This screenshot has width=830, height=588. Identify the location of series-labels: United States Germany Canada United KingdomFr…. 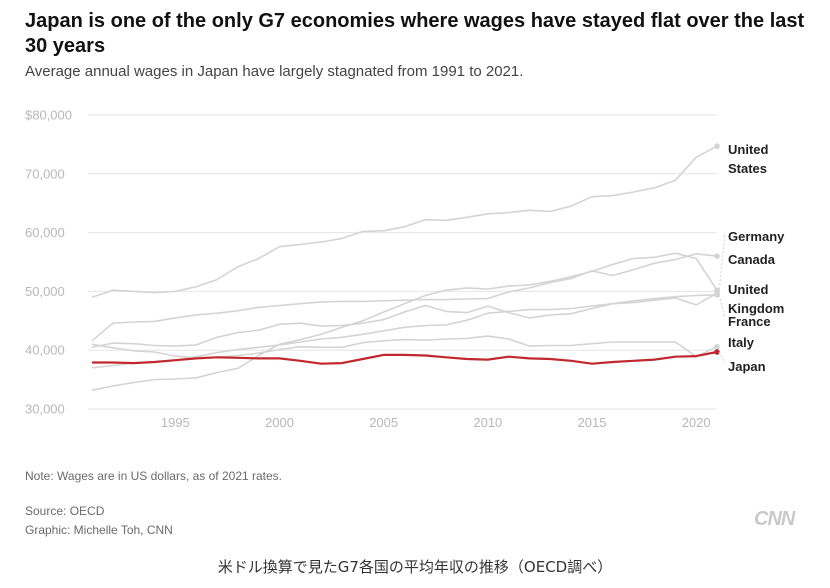
(751, 258).